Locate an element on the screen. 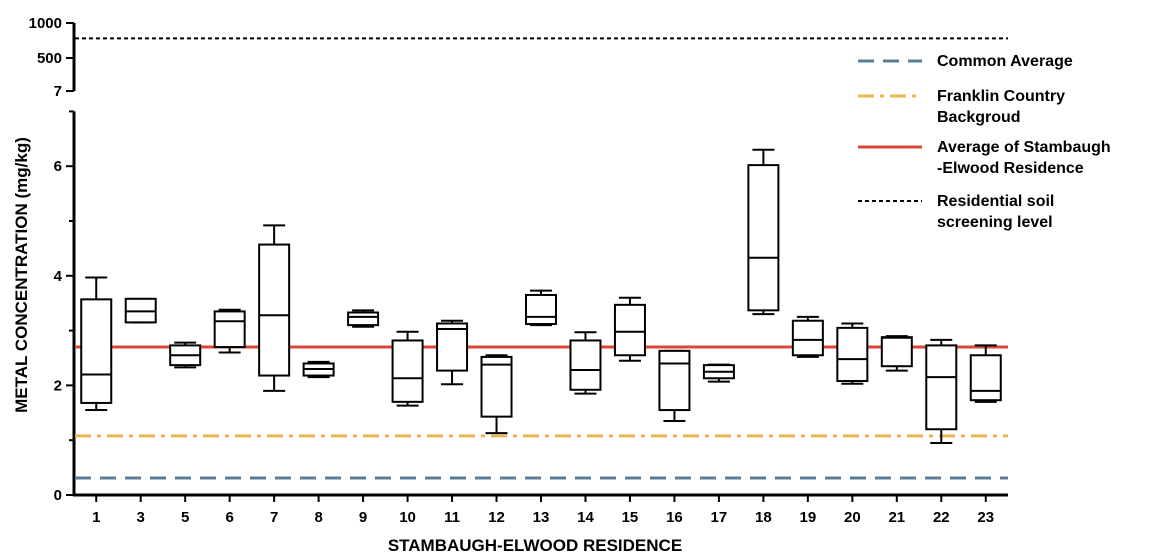  x-tick-label: 5 is located at coordinates (185, 517).